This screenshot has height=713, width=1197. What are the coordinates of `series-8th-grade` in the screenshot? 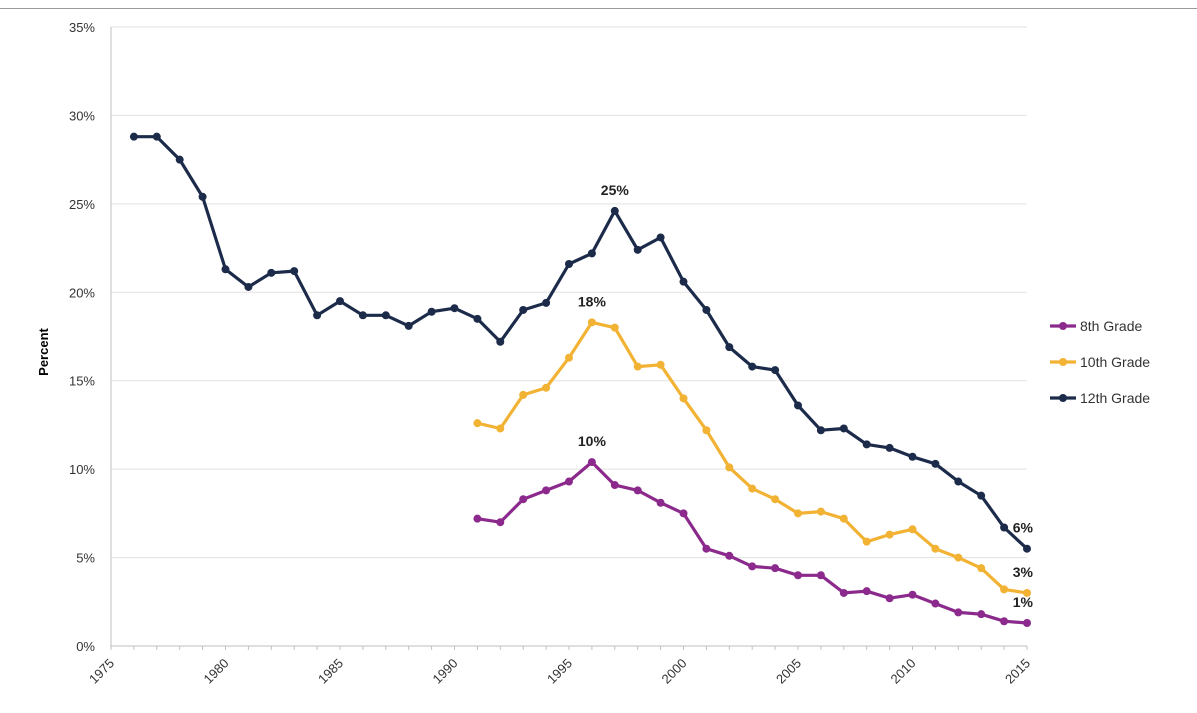 It's located at (752, 543).